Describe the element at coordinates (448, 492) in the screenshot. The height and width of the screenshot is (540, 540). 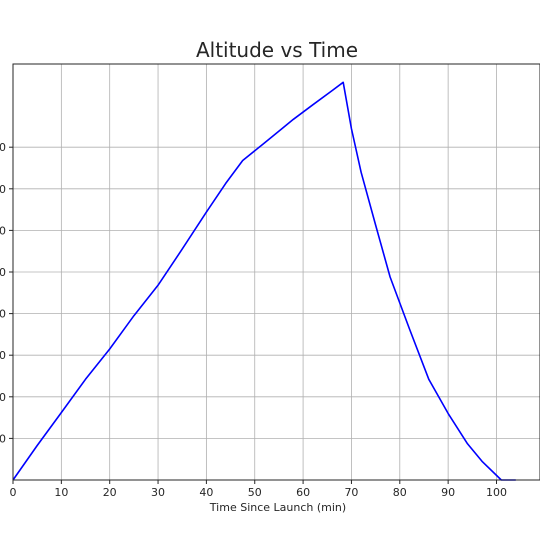
I see `x-tick-label: 90` at that location.